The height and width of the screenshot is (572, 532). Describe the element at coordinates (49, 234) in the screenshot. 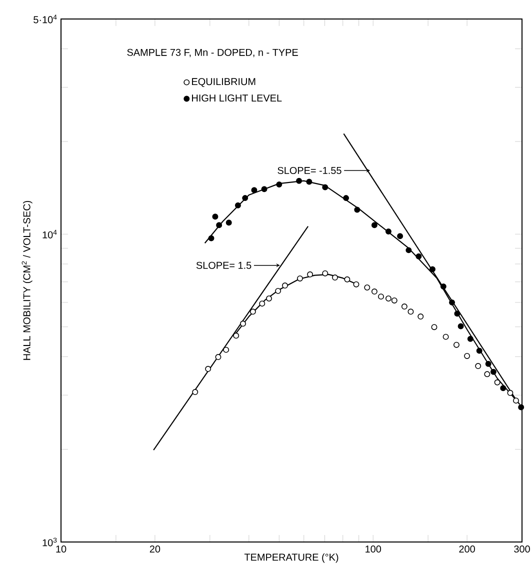

I see `y-tick-label: 10$^{4}$` at that location.